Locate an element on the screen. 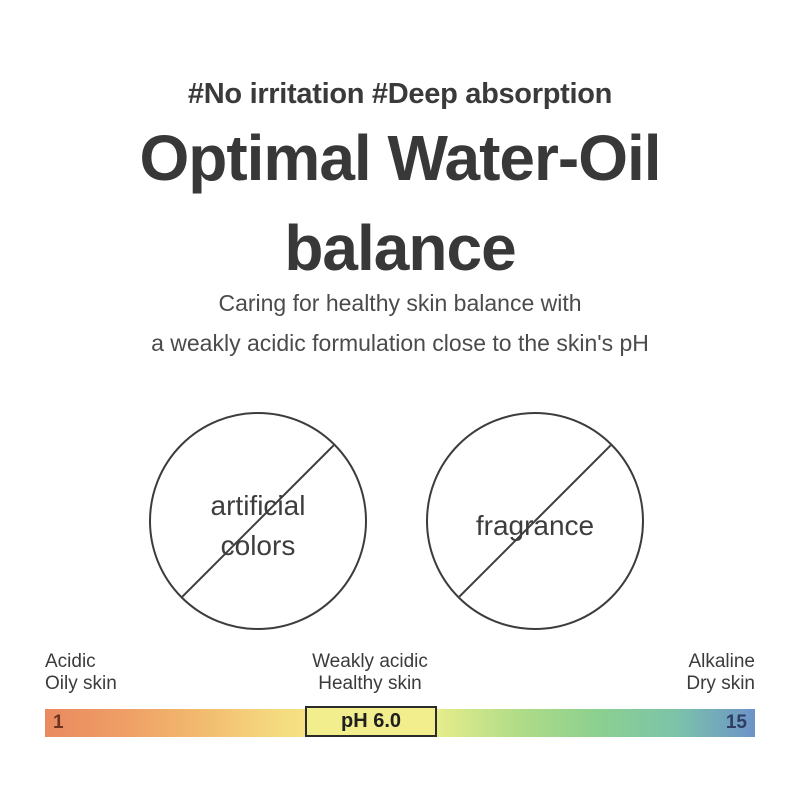 This screenshot has width=800, height=800. main-title-line1: Optimal Water-Oil is located at coordinates (400, 158).